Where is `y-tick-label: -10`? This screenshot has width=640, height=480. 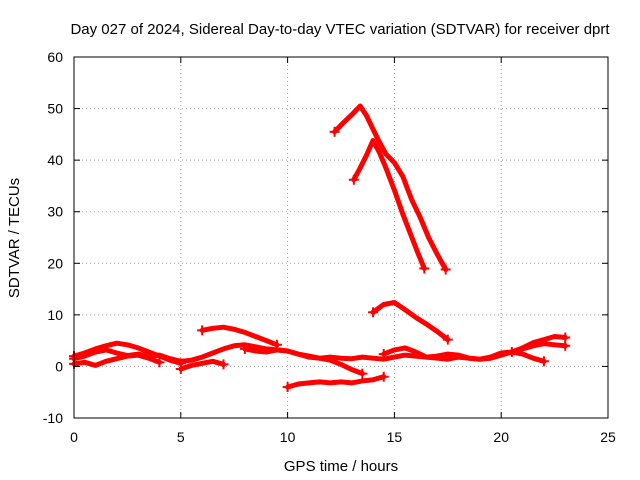
y-tick-label: -10 is located at coordinates (53, 418).